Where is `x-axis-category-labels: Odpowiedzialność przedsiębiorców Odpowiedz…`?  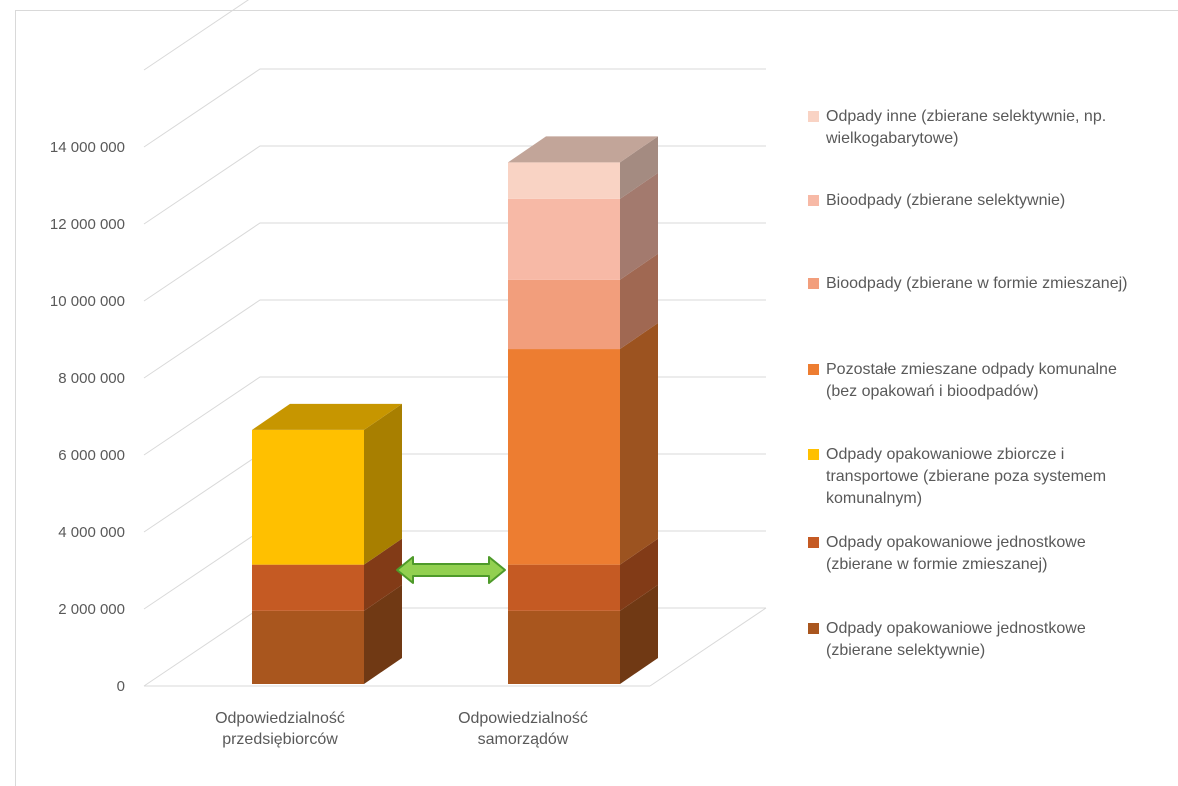 x-axis-category-labels: Odpowiedzialność przedsiębiorców Odpowiedz… is located at coordinates (401, 729).